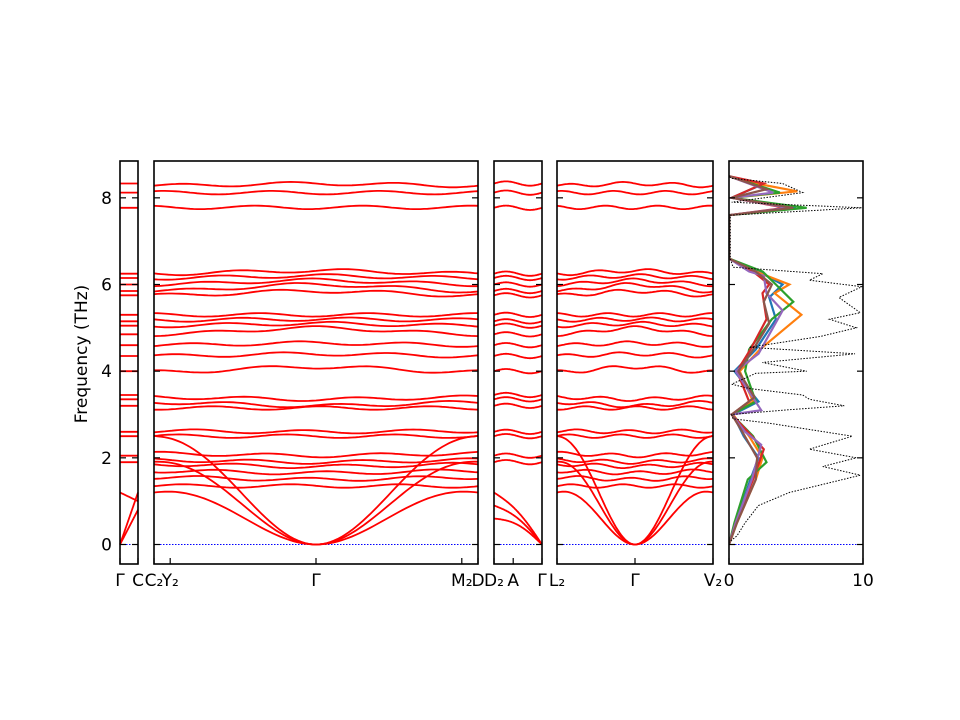  Describe the element at coordinates (494, 581) in the screenshot. I see `k-point-label: D₂` at that location.